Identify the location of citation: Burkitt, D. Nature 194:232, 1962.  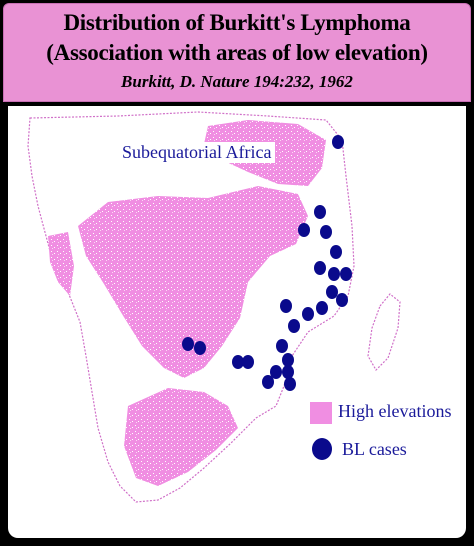
(237, 81).